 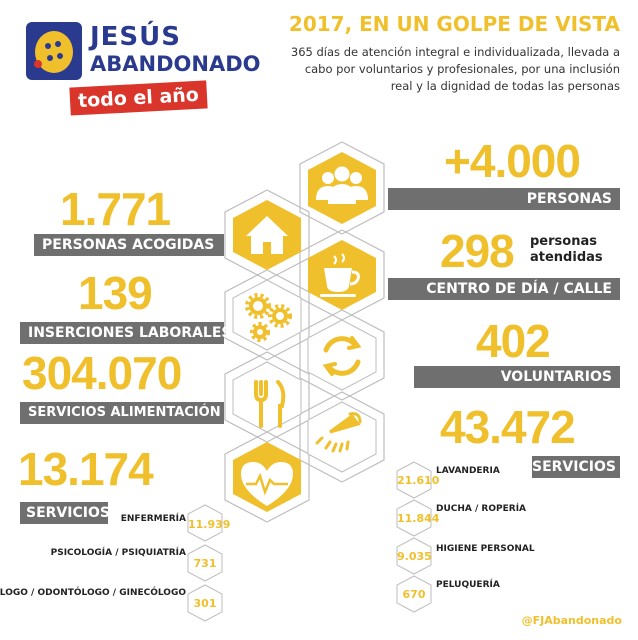 I want to click on stat-voluntarios-label: VOLUNTARIOS, so click(x=517, y=377).